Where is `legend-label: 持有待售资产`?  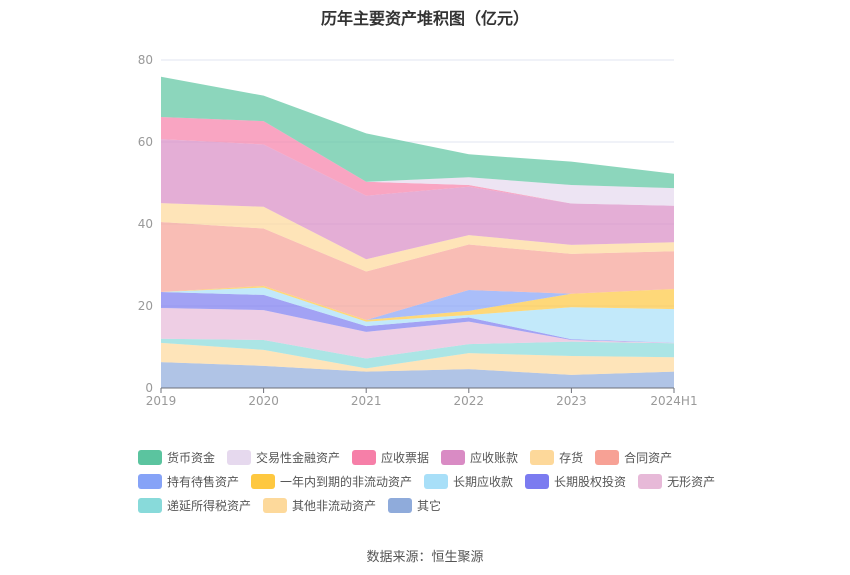
legend-label: 持有待售资产 is located at coordinates (203, 482).